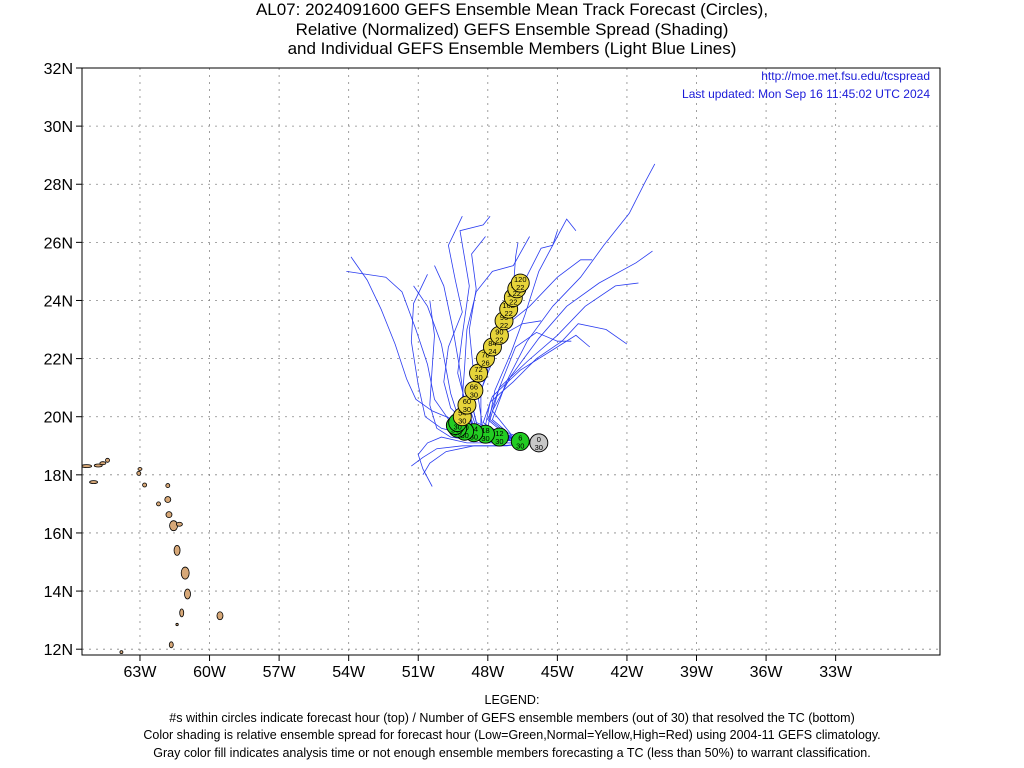 The image size is (1024, 768). I want to click on track-point-6h: 630, so click(520, 441).